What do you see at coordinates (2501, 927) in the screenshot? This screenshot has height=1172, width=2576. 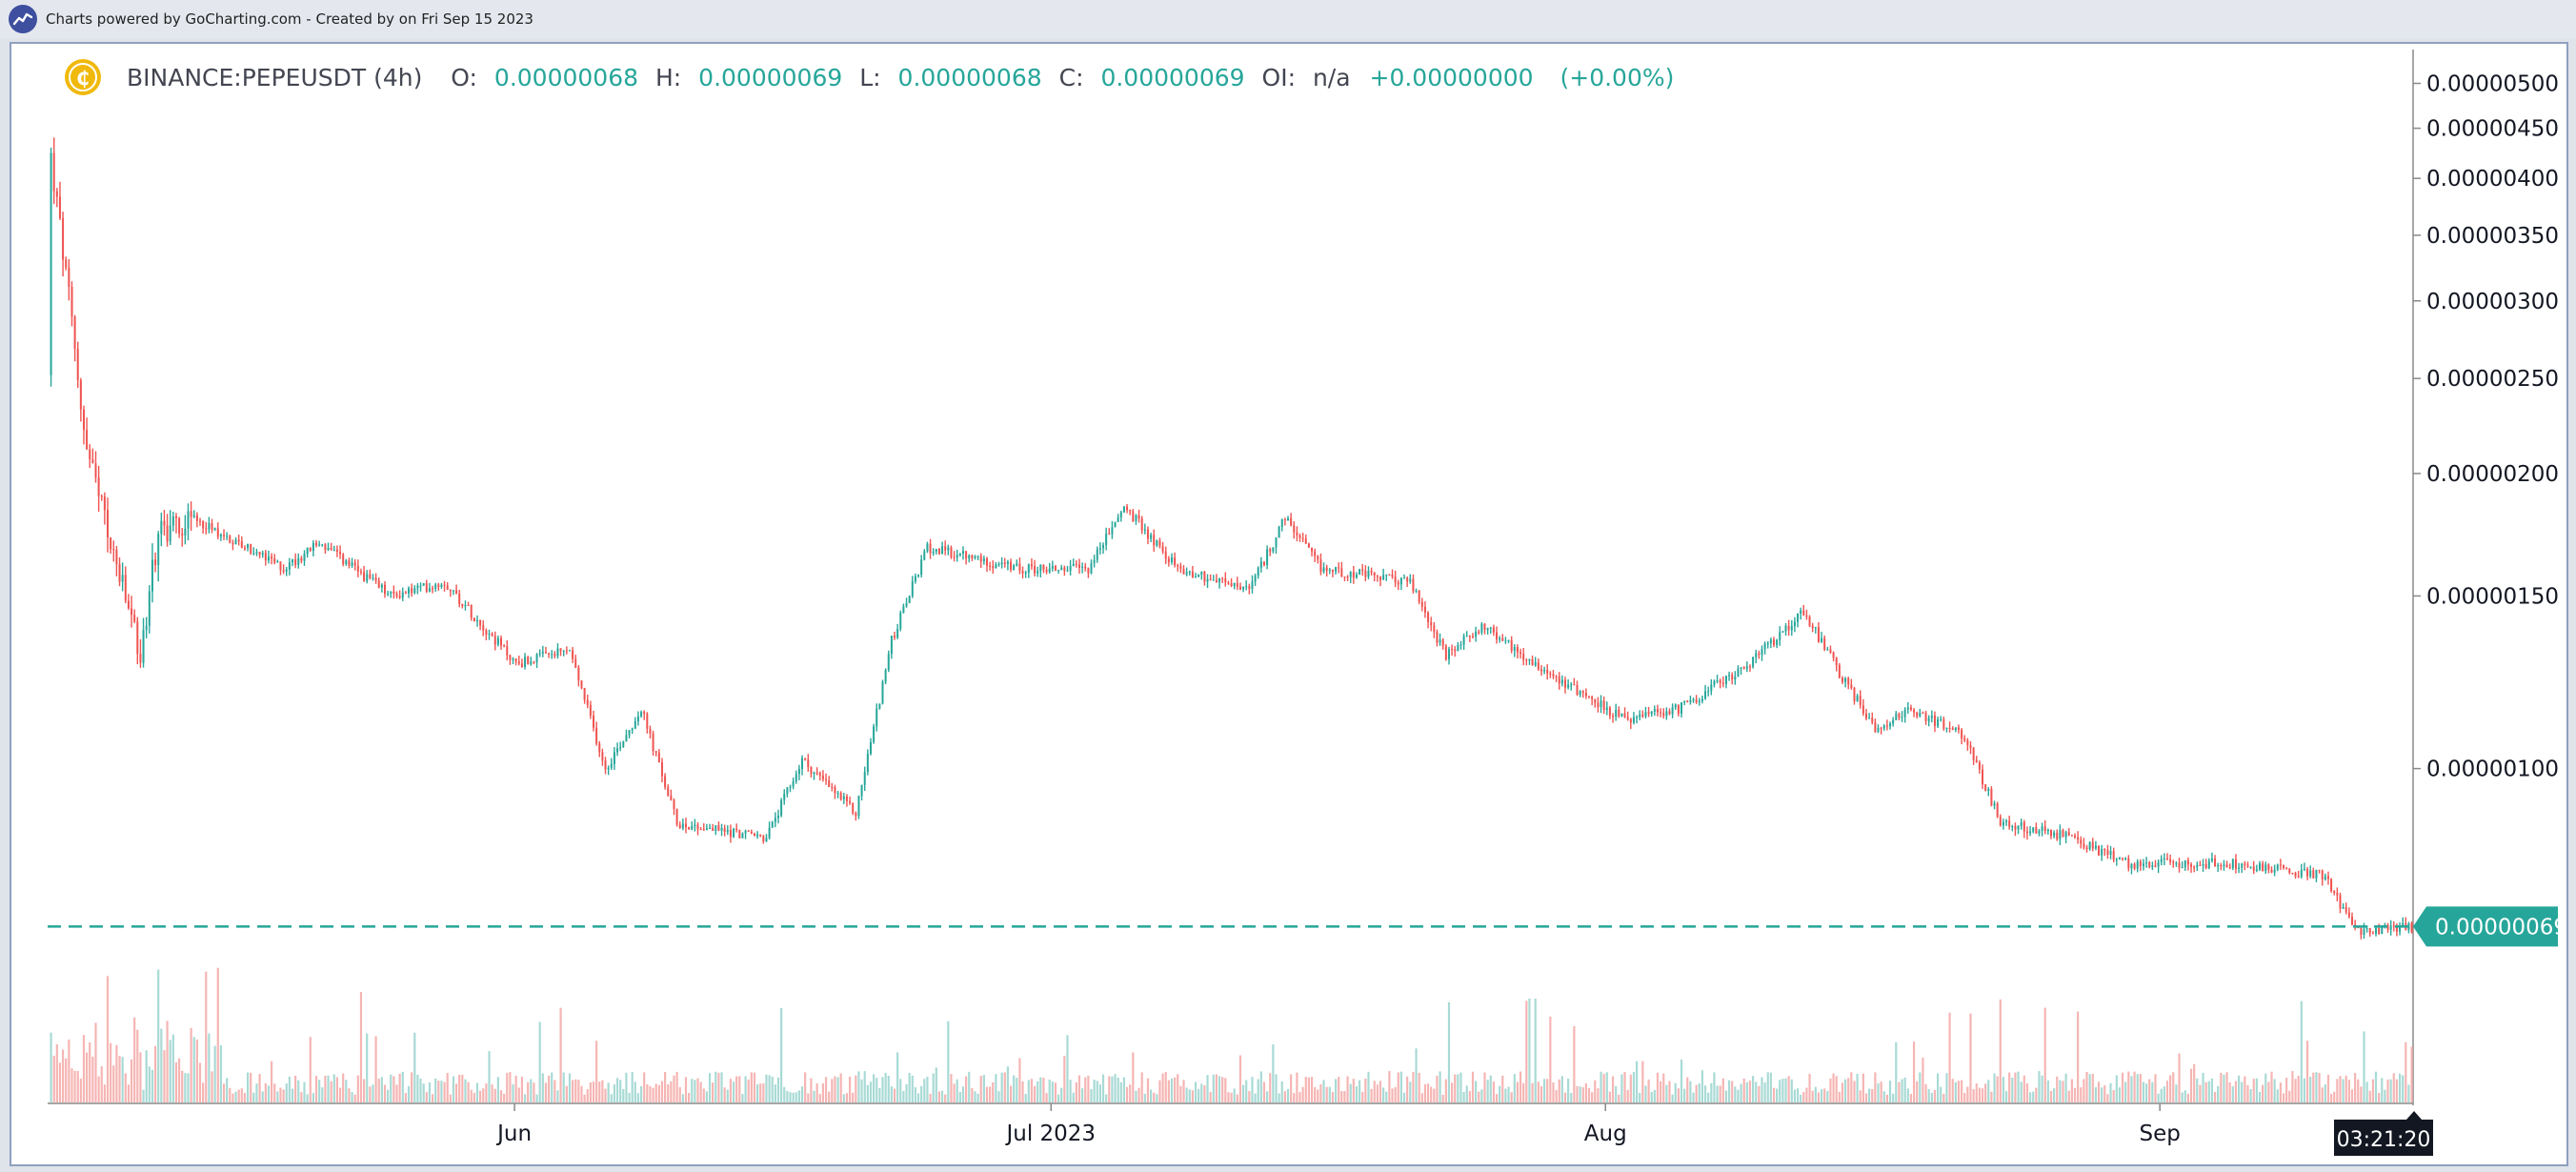 I see `last-price-text: 0.00000069` at bounding box center [2501, 927].